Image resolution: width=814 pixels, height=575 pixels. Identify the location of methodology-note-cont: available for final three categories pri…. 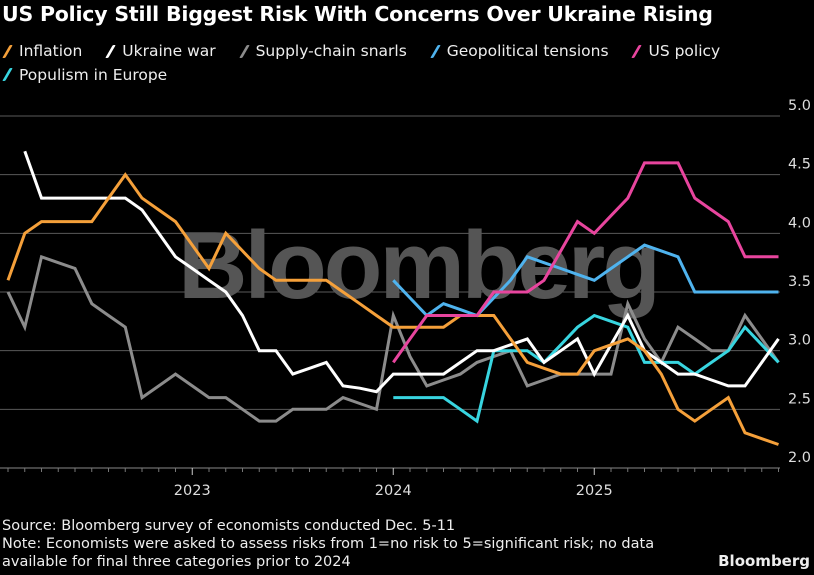
(176, 562).